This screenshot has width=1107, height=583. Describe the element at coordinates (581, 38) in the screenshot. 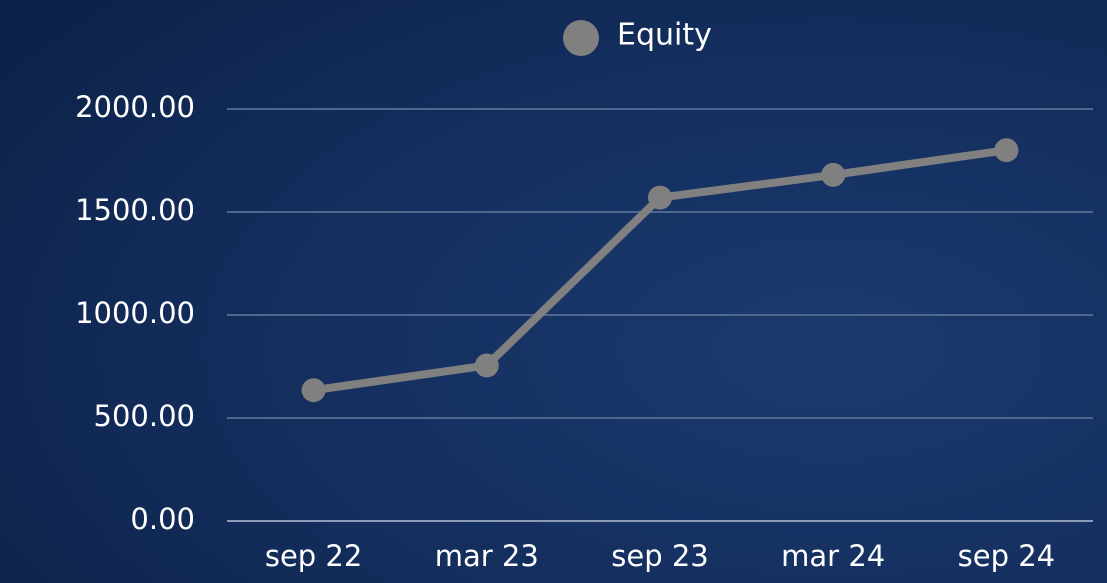

I see `legend-marker` at that location.